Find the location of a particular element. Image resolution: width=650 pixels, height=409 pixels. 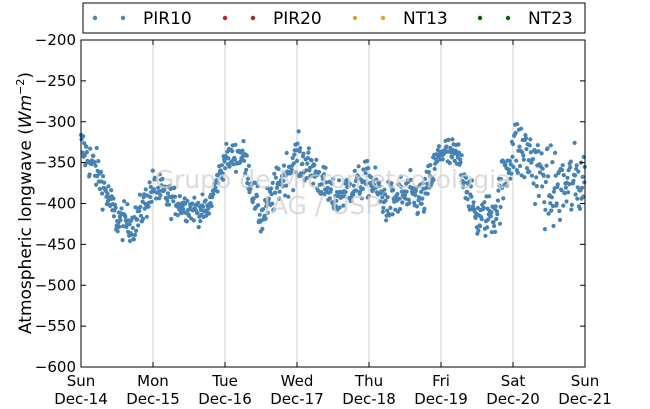

x-tick-label-date: Dec-16 is located at coordinates (225, 399).